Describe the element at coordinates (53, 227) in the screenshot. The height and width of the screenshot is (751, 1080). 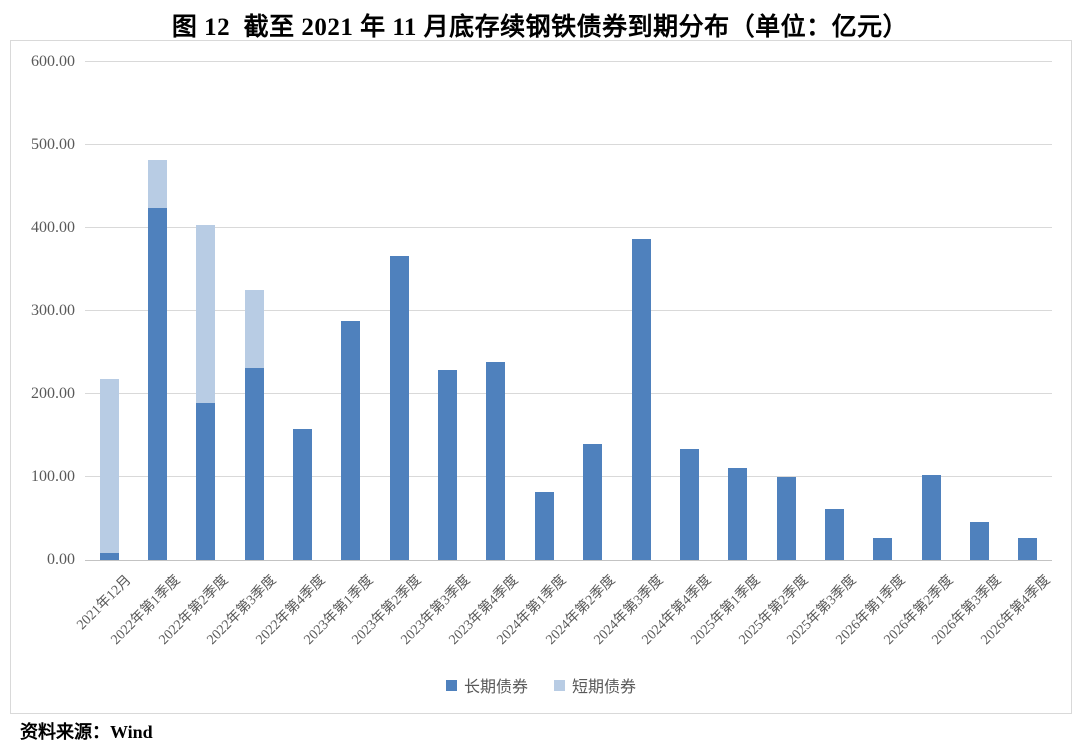
I see `y-tick-label: 400.00` at that location.